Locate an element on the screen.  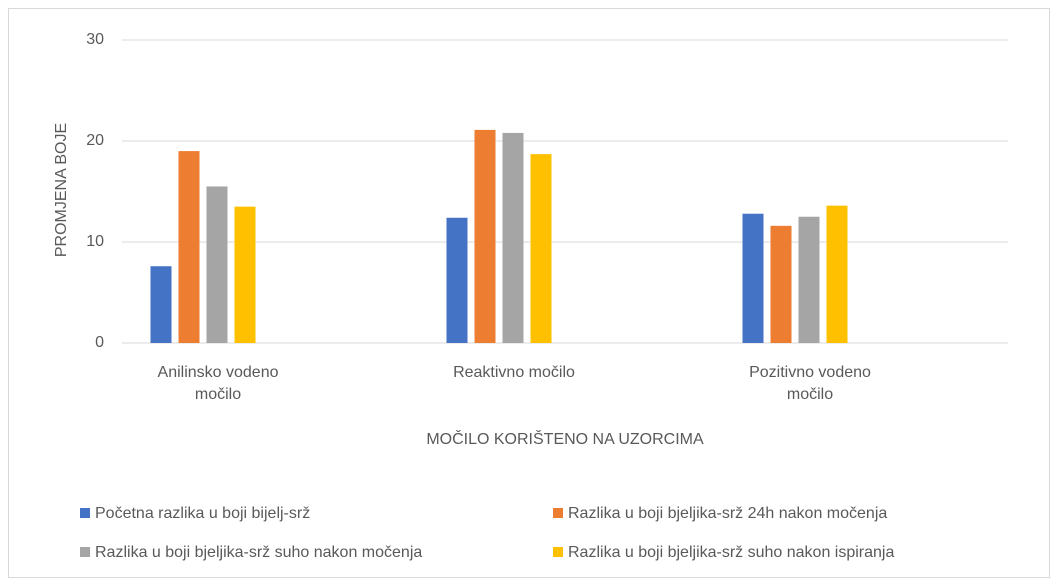
y-tick-label: 0 is located at coordinates (99, 342).